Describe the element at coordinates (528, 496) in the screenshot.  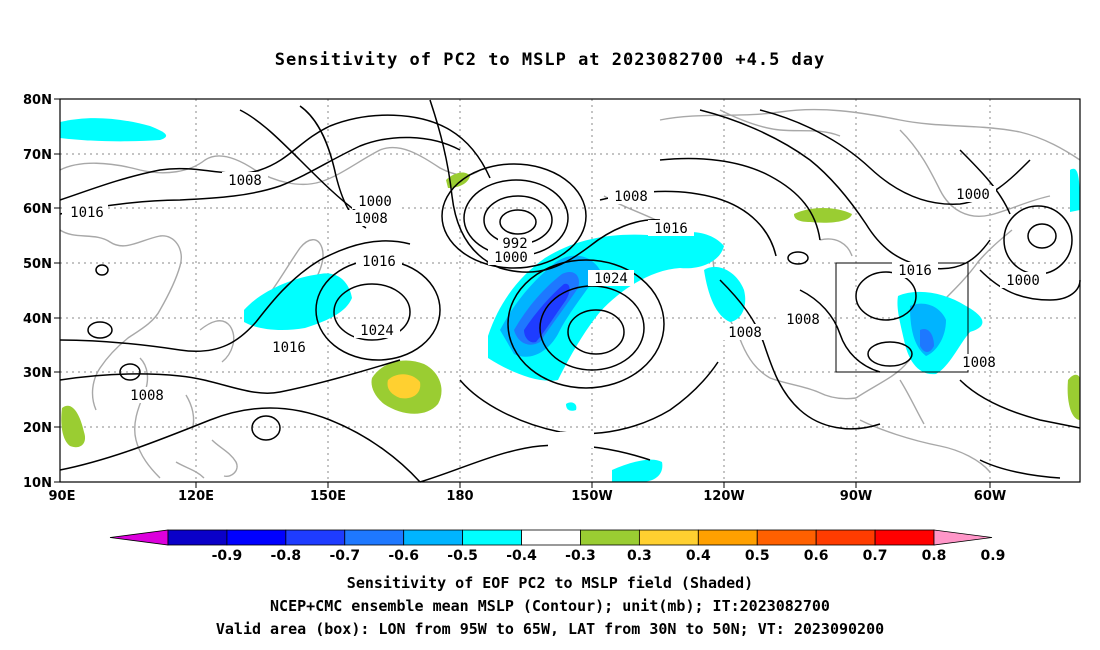
I see `lon-labels: 90E 120E 150E 180 150W 120W 90W 60W` at that location.